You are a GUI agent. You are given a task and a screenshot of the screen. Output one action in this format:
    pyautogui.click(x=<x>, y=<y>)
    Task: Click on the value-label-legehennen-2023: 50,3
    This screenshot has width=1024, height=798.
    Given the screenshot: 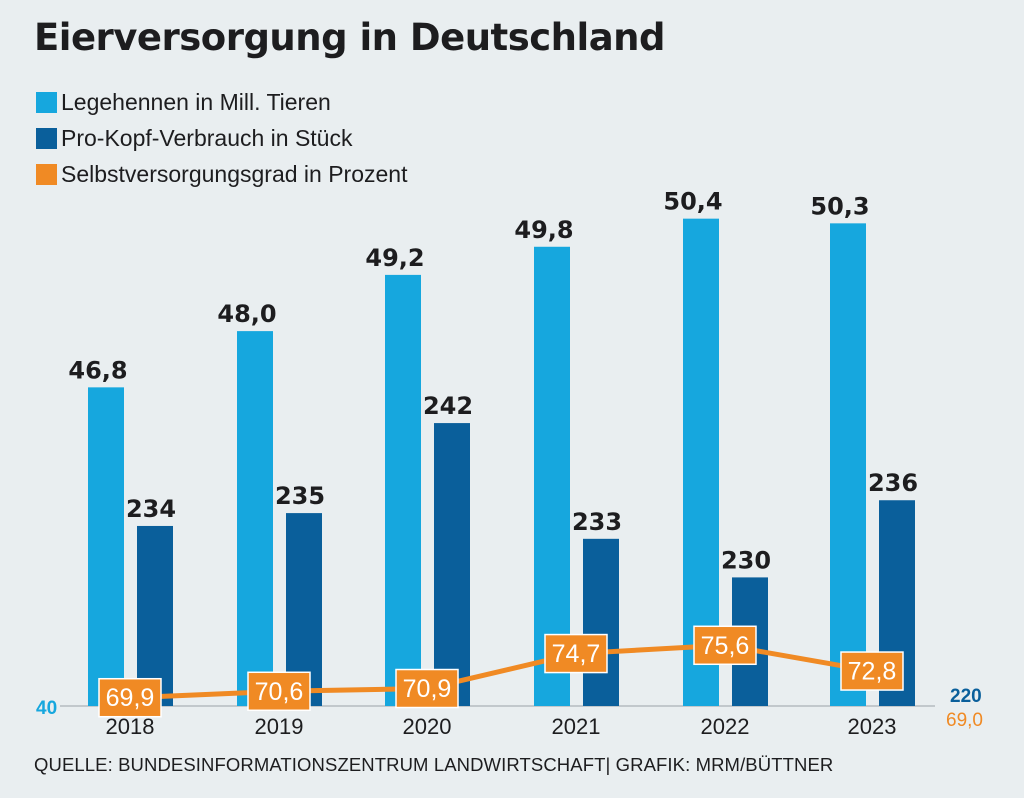 What is the action you would take?
    pyautogui.click(x=839, y=206)
    